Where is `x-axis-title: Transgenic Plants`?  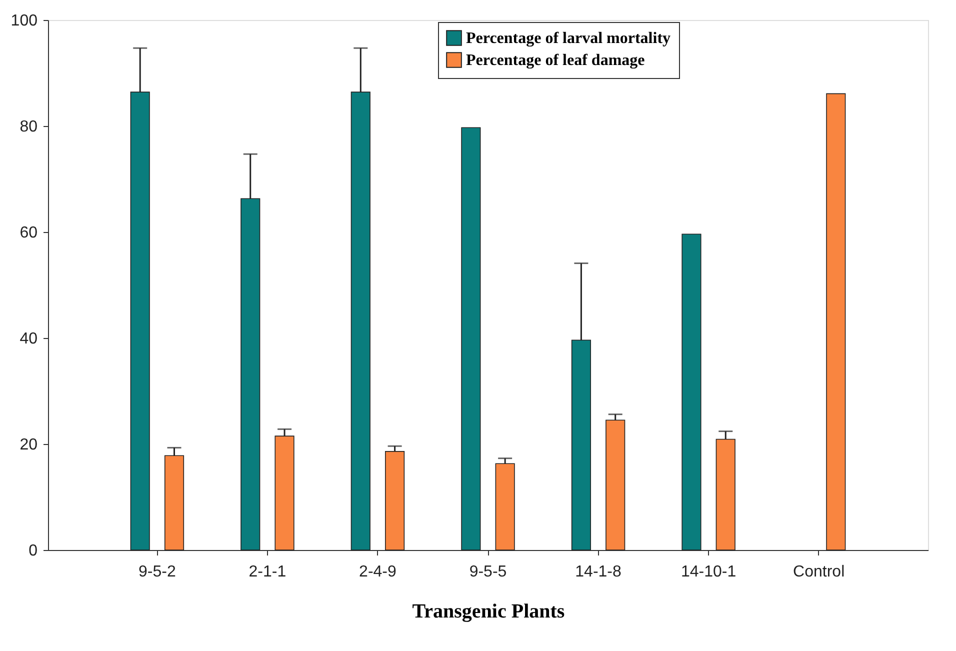
x-axis-title: Transgenic Plants is located at coordinates (488, 611).